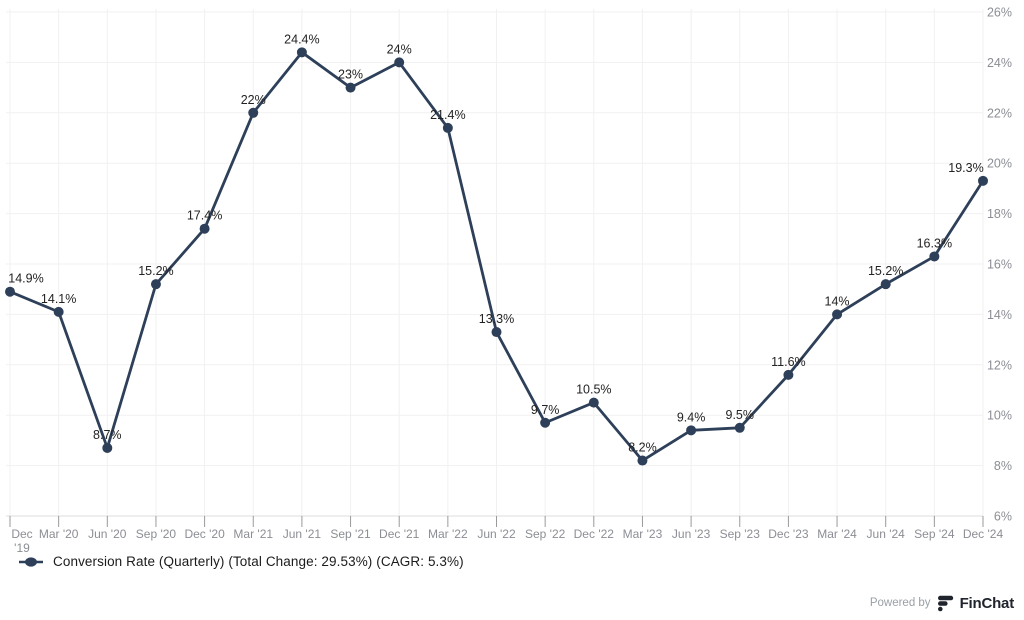 This screenshot has height=620, width=1024. Describe the element at coordinates (593, 390) in the screenshot. I see `svg-text: 10.5%` at that location.